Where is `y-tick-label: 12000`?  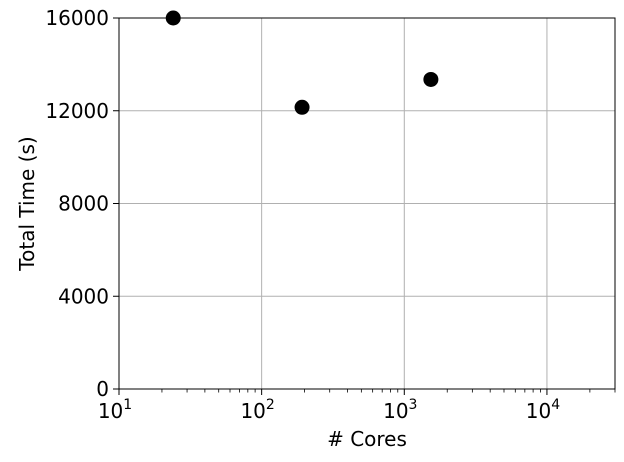
y-tick-label: 12000 is located at coordinates (77, 111).